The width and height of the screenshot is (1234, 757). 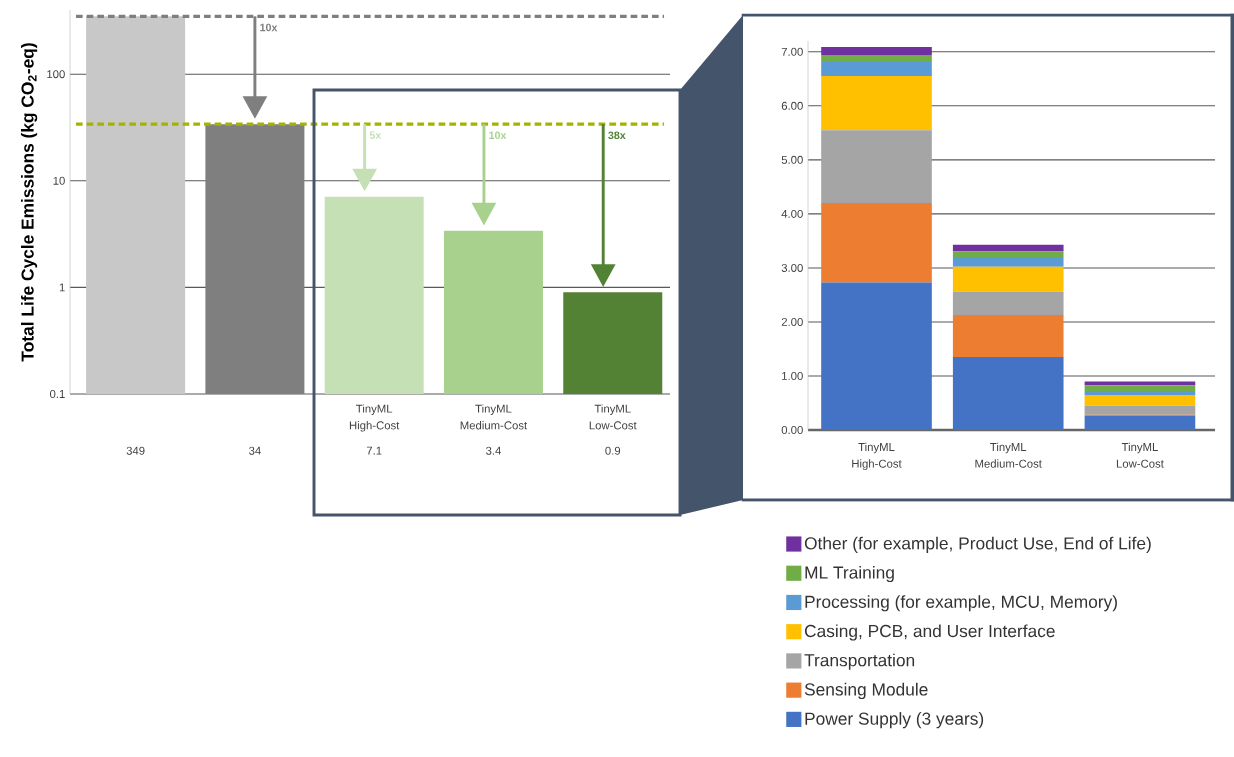 What do you see at coordinates (961, 603) in the screenshot?
I see `legend-label: Processing (for example, MCU, Memory)` at bounding box center [961, 603].